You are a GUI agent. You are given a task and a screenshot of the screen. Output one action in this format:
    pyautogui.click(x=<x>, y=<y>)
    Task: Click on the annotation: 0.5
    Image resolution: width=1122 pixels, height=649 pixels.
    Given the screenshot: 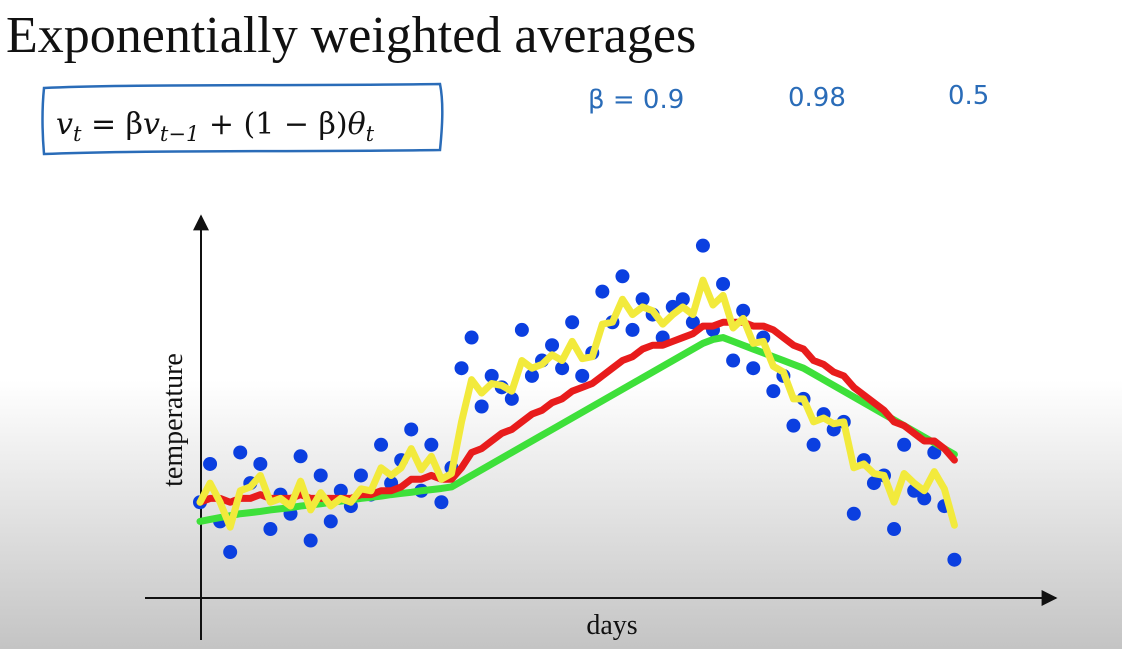 What is the action you would take?
    pyautogui.click(x=968, y=96)
    